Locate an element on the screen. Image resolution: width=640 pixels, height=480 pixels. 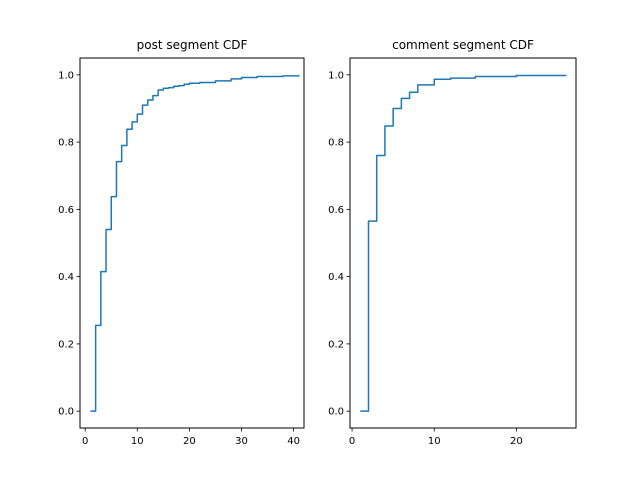
chart-title: comment segment CDF is located at coordinates (463, 45).